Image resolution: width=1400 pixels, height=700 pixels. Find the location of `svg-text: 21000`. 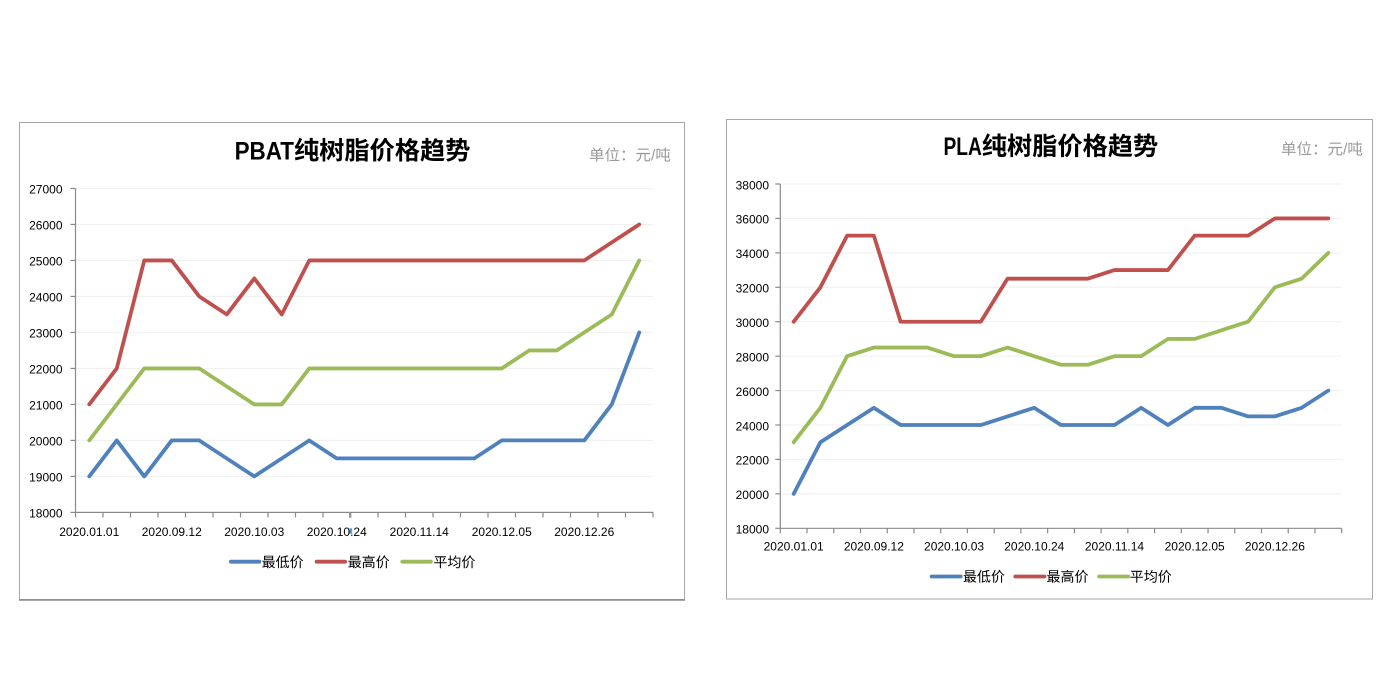

svg-text: 21000 is located at coordinates (46, 406).